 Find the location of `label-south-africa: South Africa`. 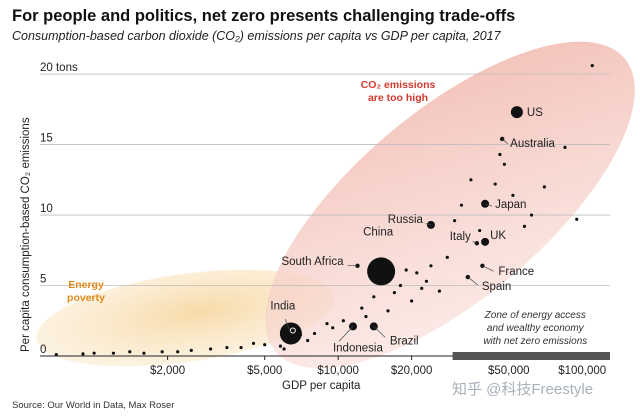

label-south-africa: South Africa is located at coordinates (312, 262).